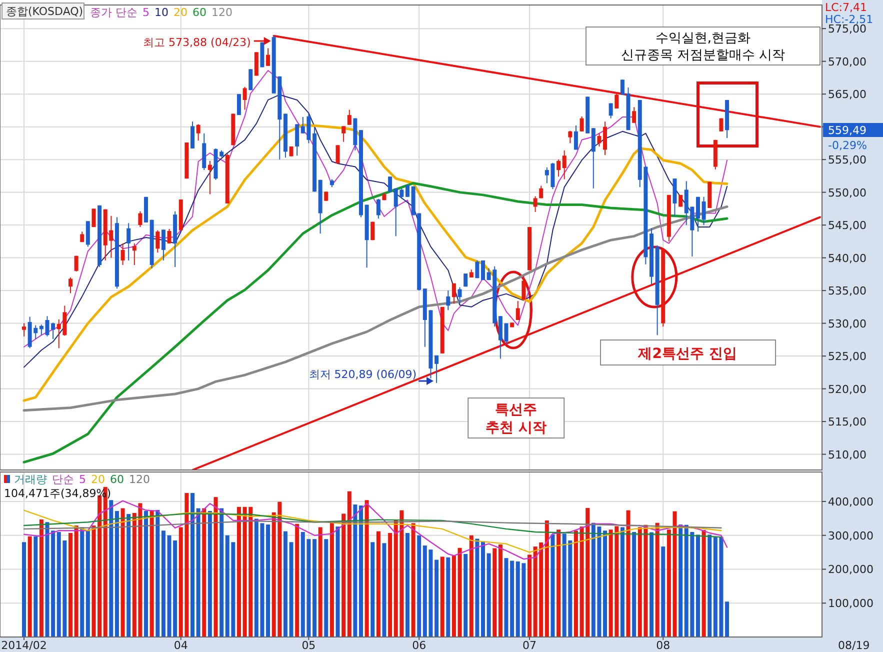 The image size is (883, 652). I want to click on legend-title: 단순, so click(63, 479).